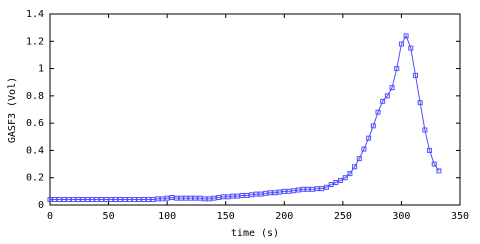  What do you see at coordinates (109, 216) in the screenshot?
I see `x-tick-label: 50` at bounding box center [109, 216].